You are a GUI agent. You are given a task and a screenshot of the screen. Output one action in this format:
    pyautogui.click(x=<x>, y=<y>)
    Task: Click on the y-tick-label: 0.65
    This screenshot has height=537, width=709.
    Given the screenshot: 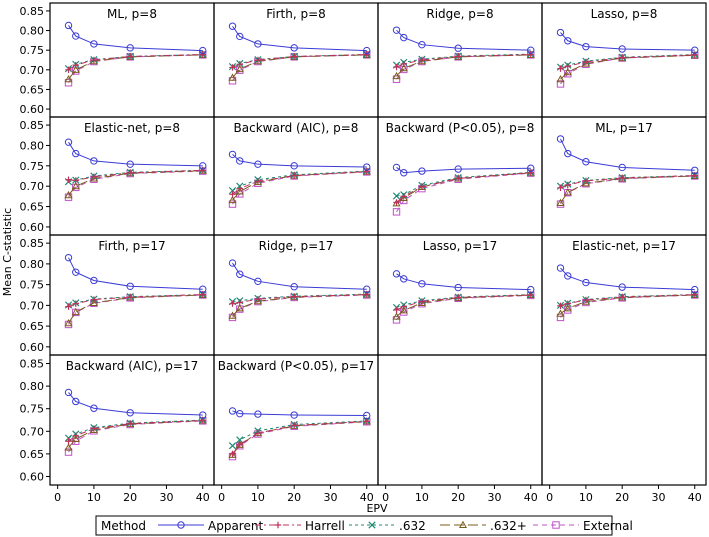 What is the action you would take?
    pyautogui.click(x=32, y=454)
    